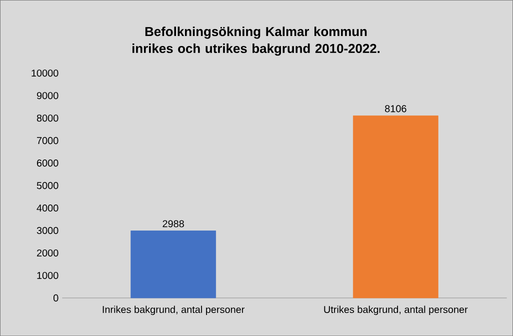 Image resolution: width=513 pixels, height=336 pixels. I want to click on y-tick-label: 4000, so click(47, 208).